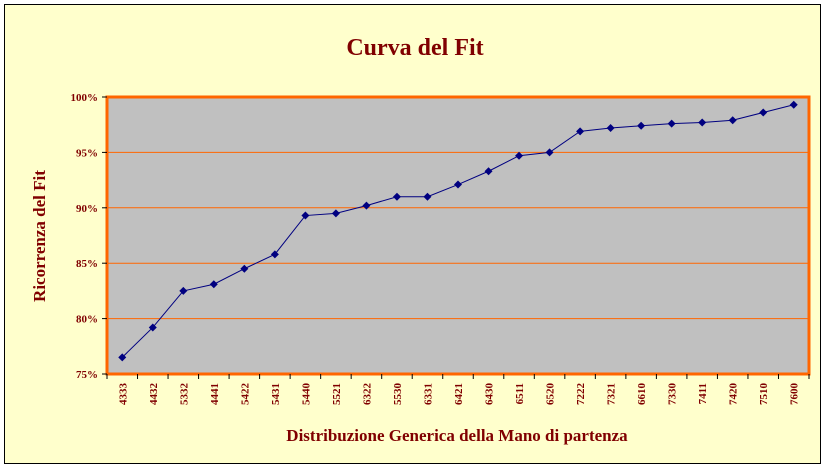 This screenshot has height=470, width=827. Describe the element at coordinates (398, 394) in the screenshot. I see `x-tick-label: 5530` at that location.